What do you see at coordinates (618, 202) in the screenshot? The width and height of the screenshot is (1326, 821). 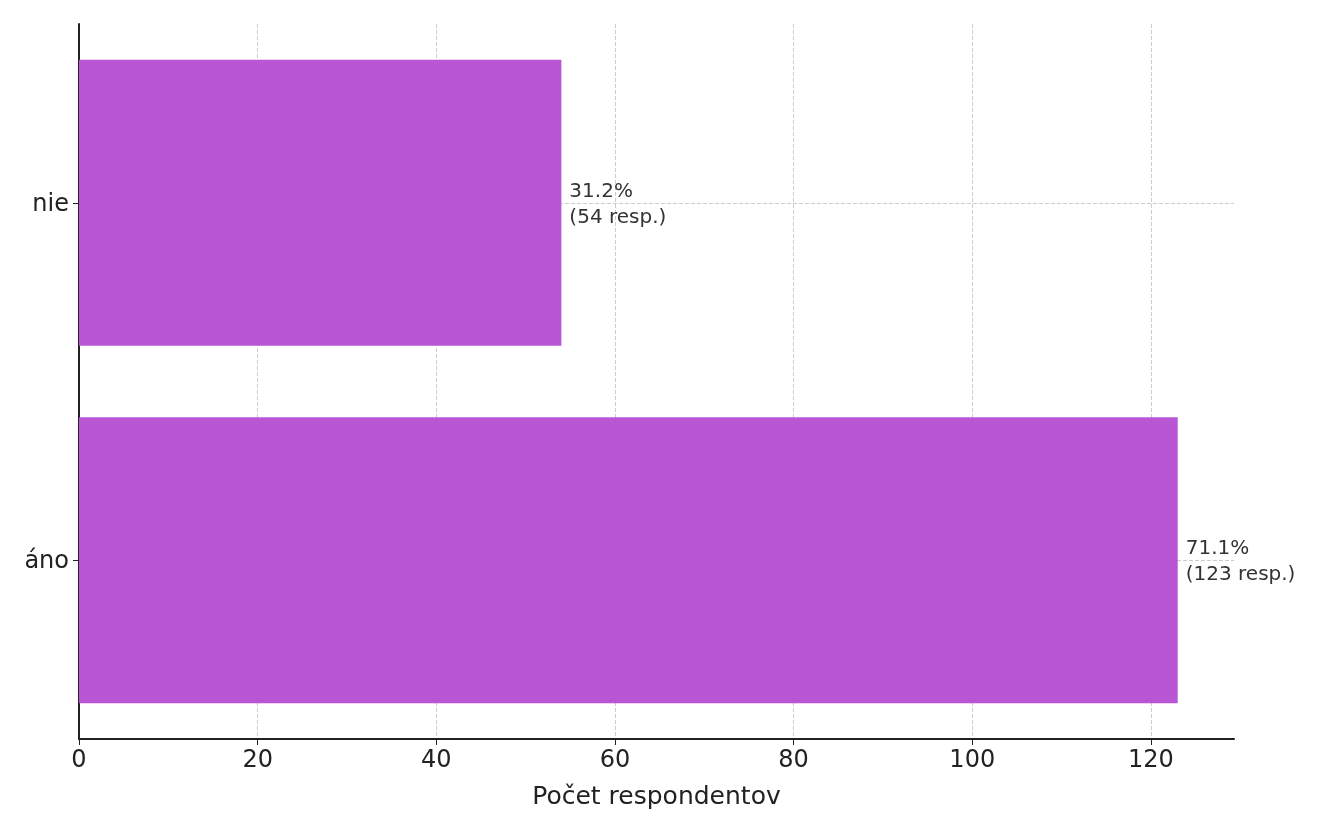 I see `data-label: 31.2% (54 resp.)` at bounding box center [618, 202].